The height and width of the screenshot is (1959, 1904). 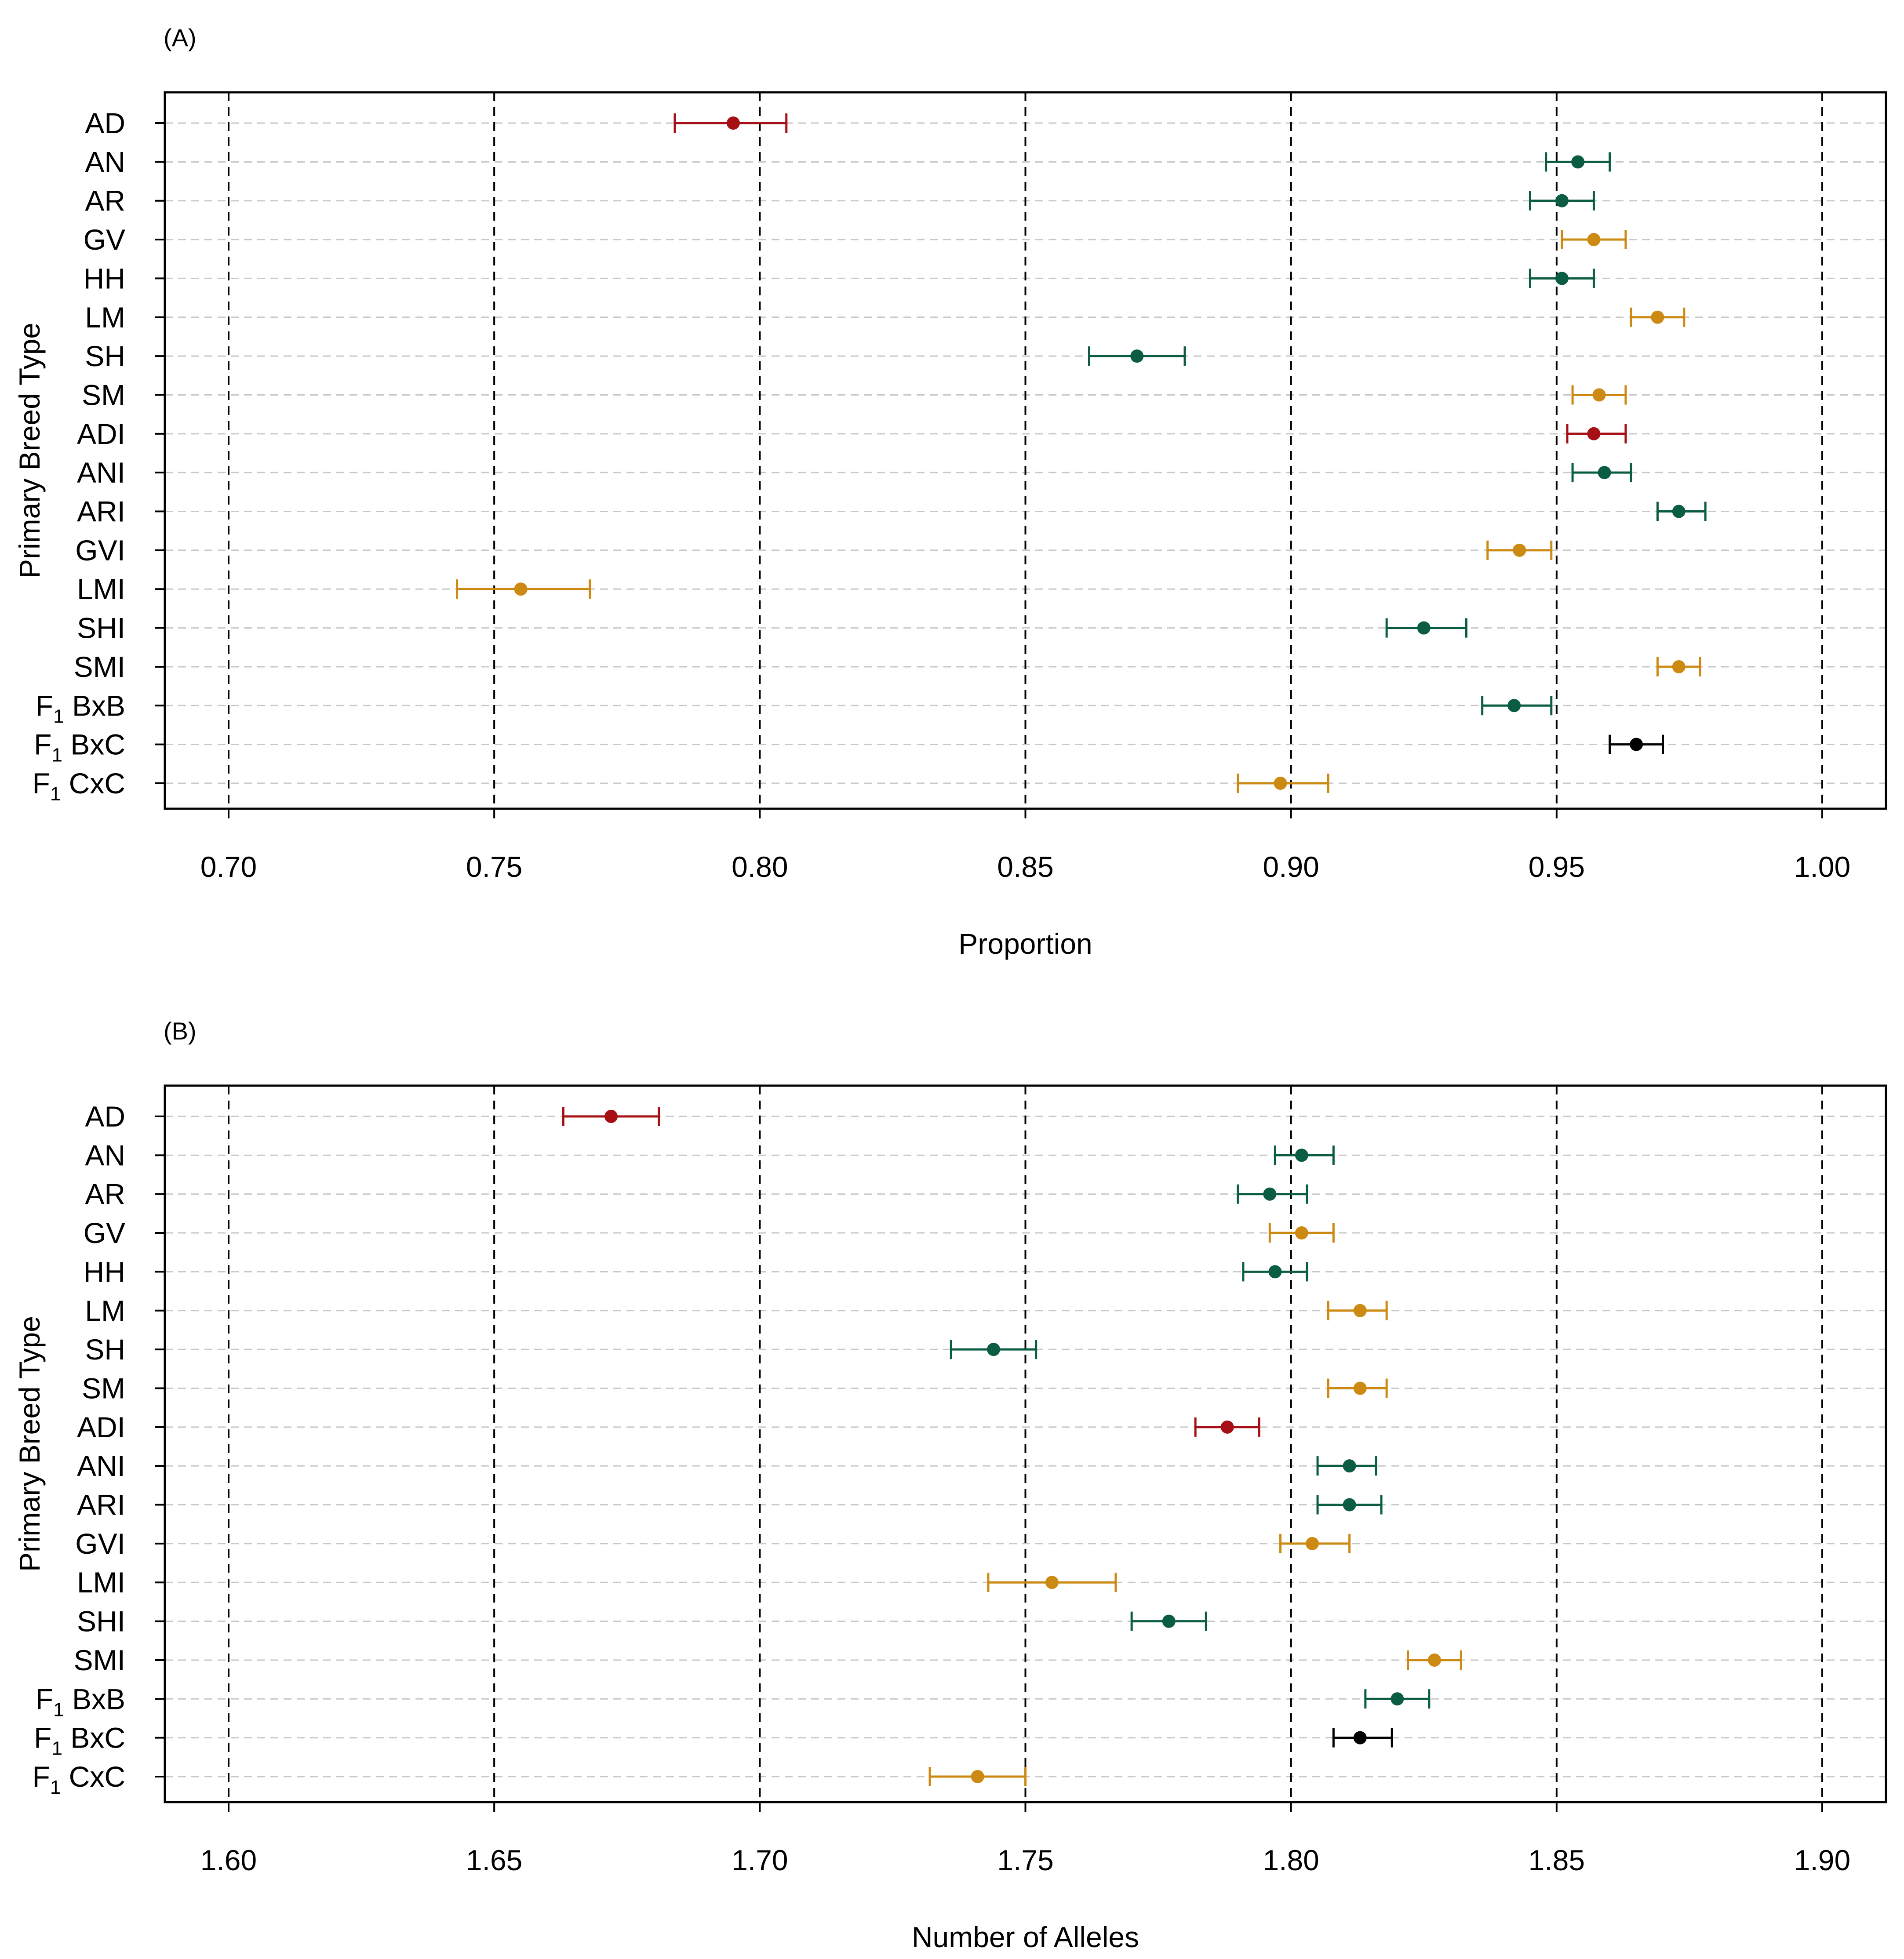 I want to click on y-tick-label: LMI, so click(x=101, y=589).